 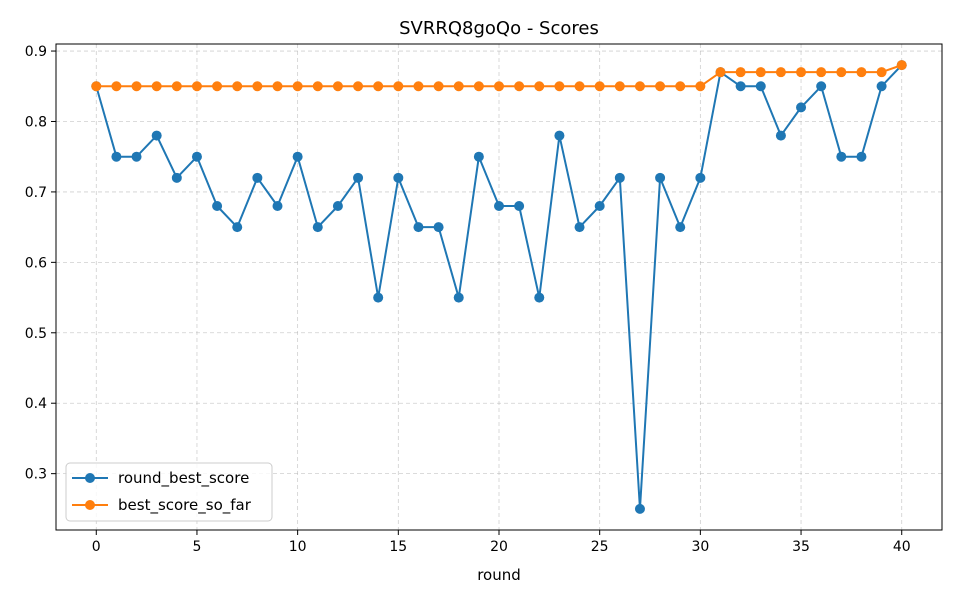 I want to click on x-axis-label: round, so click(x=499, y=575).